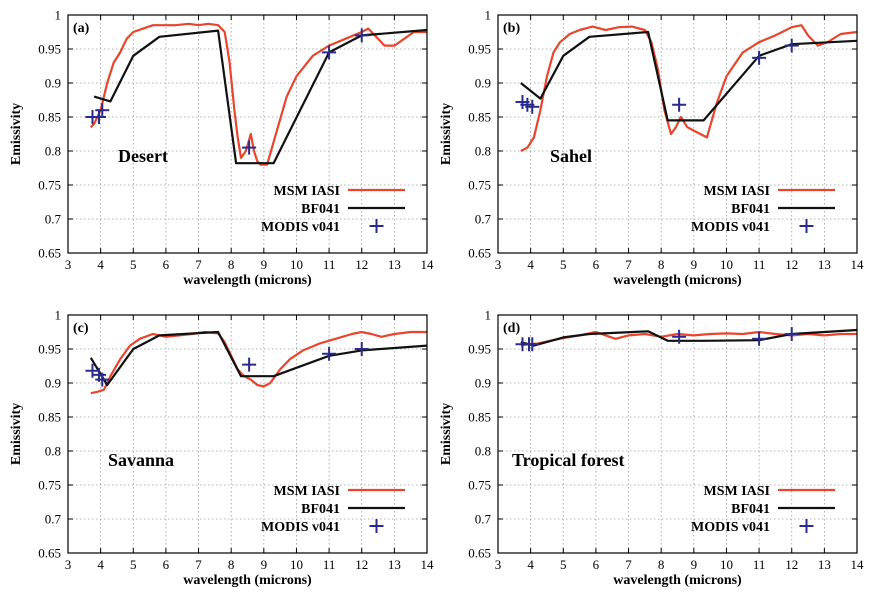  I want to click on x-tick-label: 9, so click(264, 564).